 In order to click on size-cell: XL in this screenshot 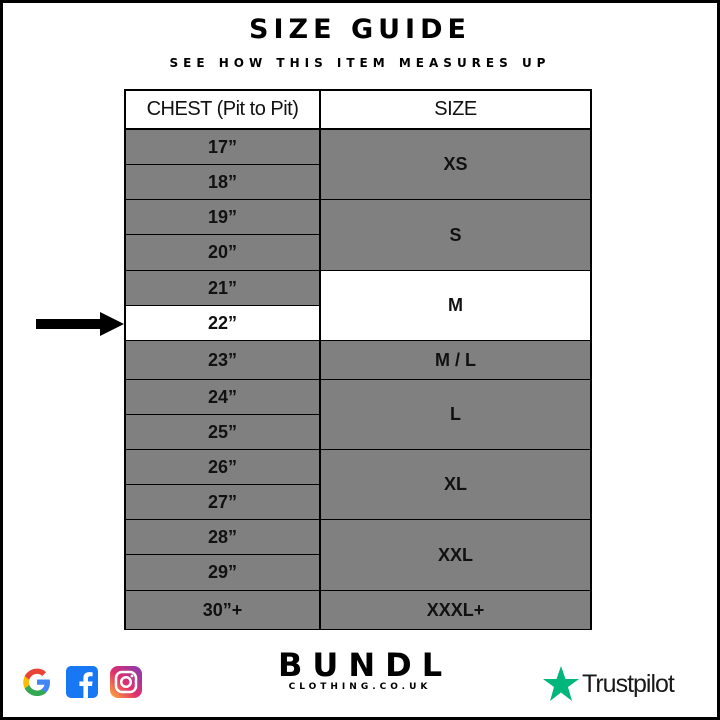, I will do `click(455, 485)`.